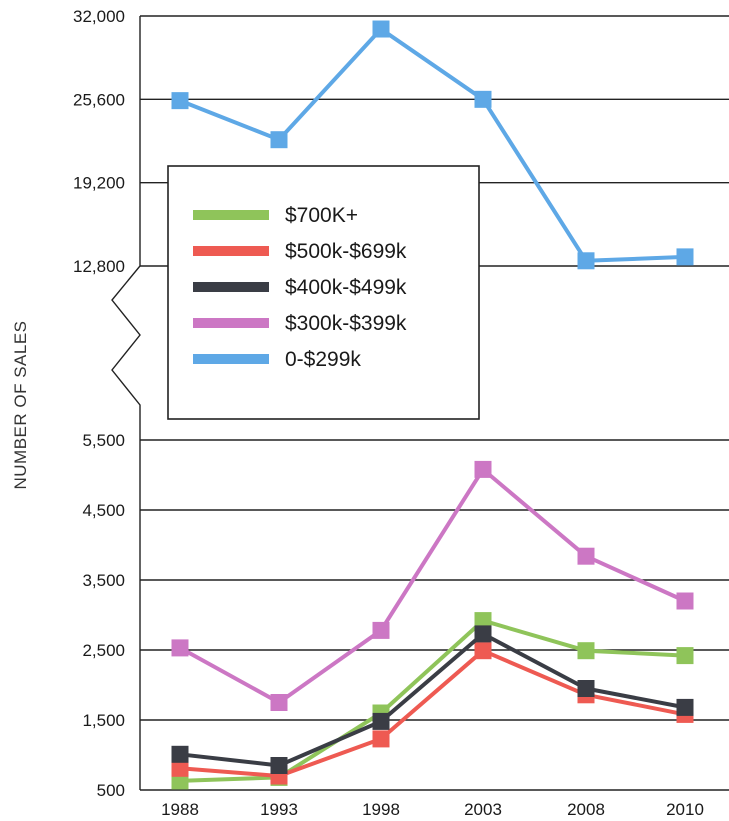 The width and height of the screenshot is (729, 821). What do you see at coordinates (586, 809) in the screenshot?
I see `x-tick-2008: 2008` at bounding box center [586, 809].